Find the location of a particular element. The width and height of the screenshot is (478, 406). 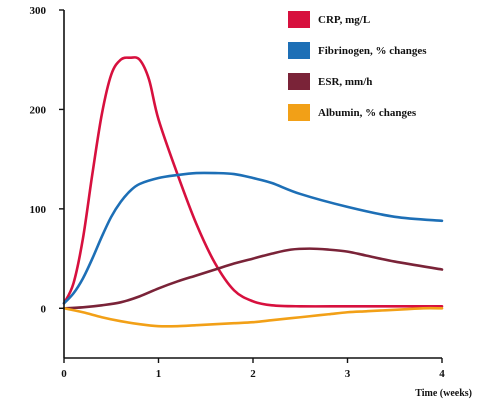

x-tick-label: 2 is located at coordinates (253, 374).